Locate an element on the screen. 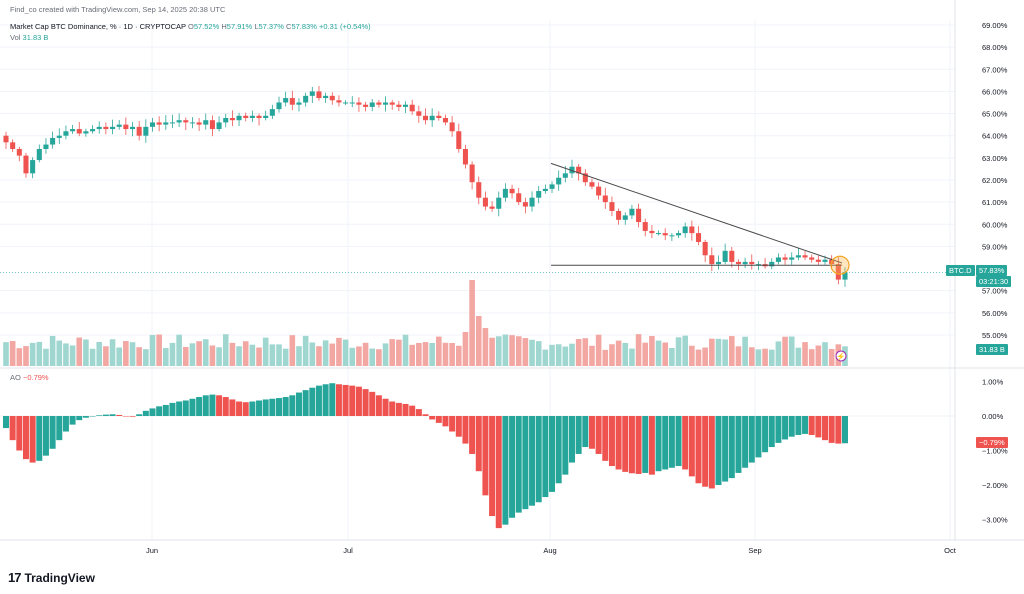  ao-tick-label: 1.00% is located at coordinates (993, 382).